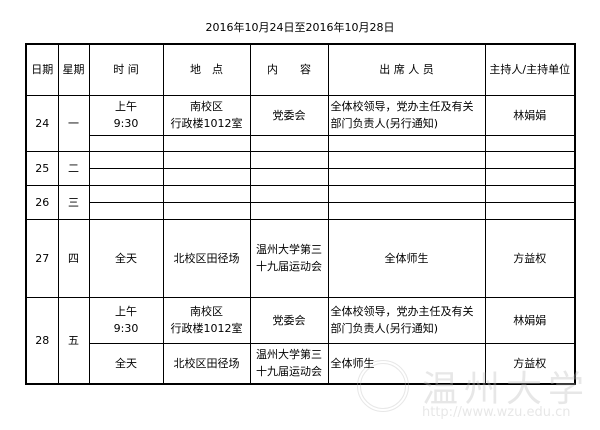 The image size is (600, 430). I want to click on table-row: 25 二, so click(300, 168).